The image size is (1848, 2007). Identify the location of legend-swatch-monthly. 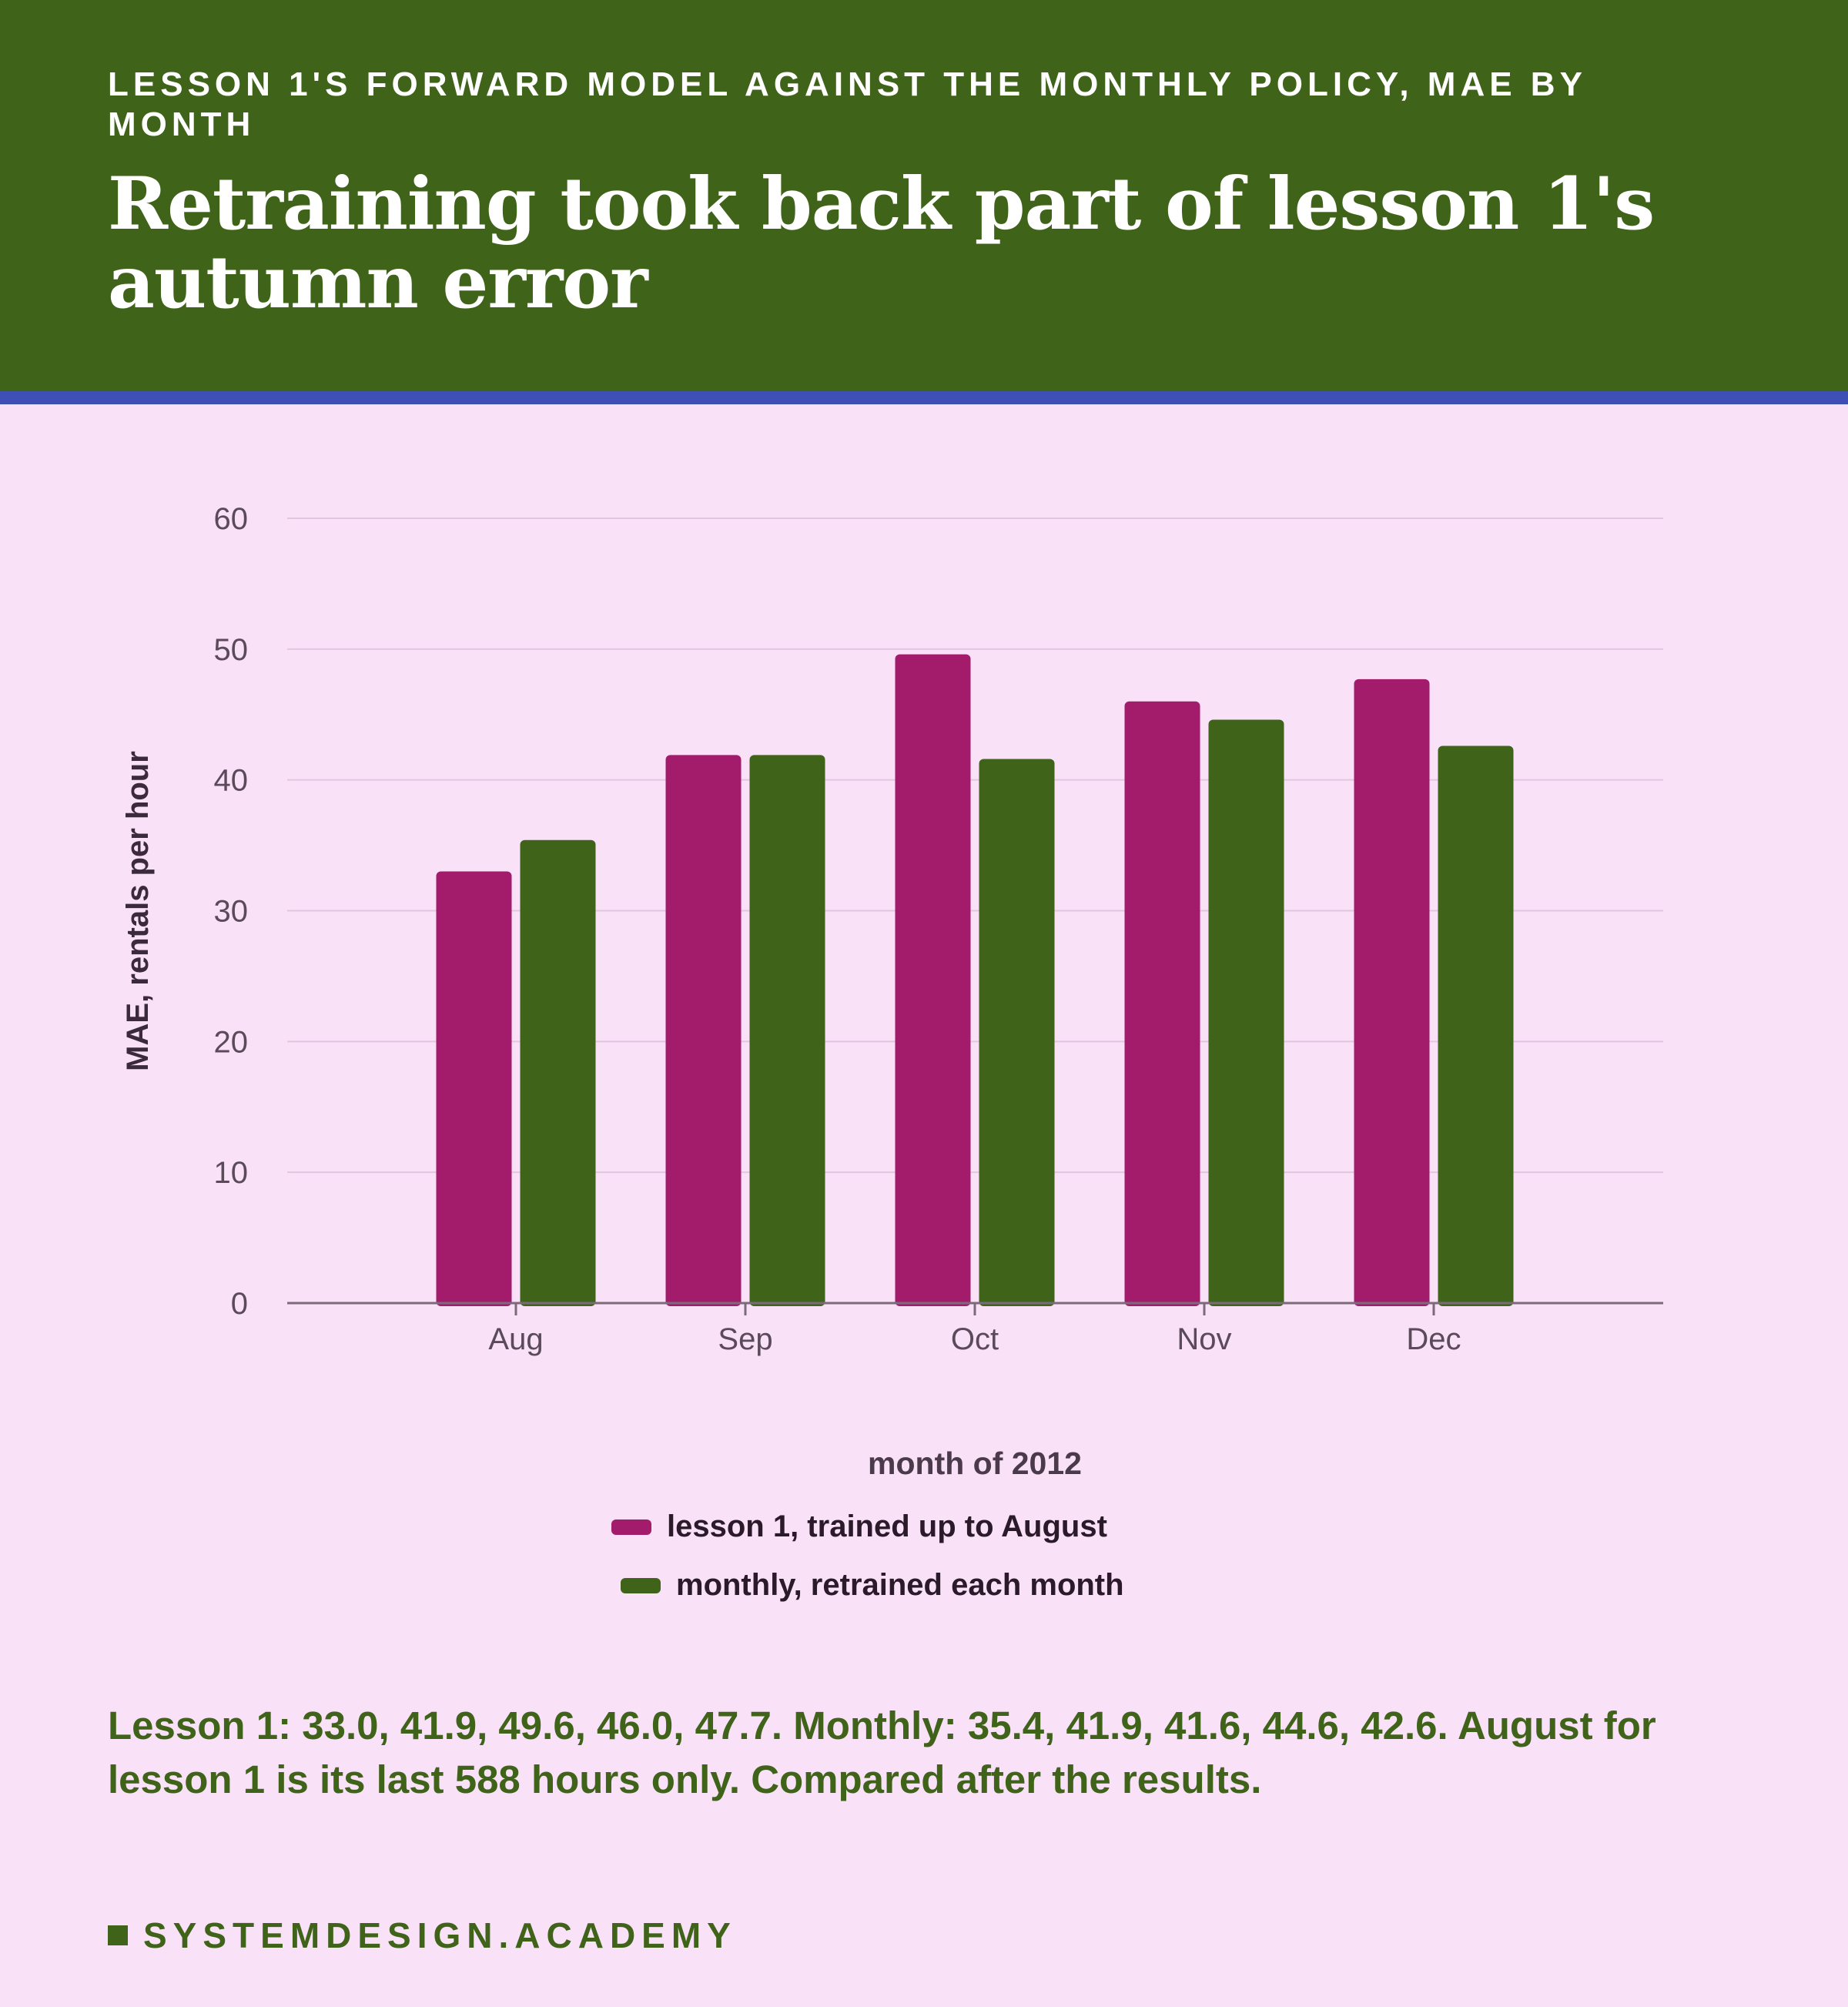
(641, 1585).